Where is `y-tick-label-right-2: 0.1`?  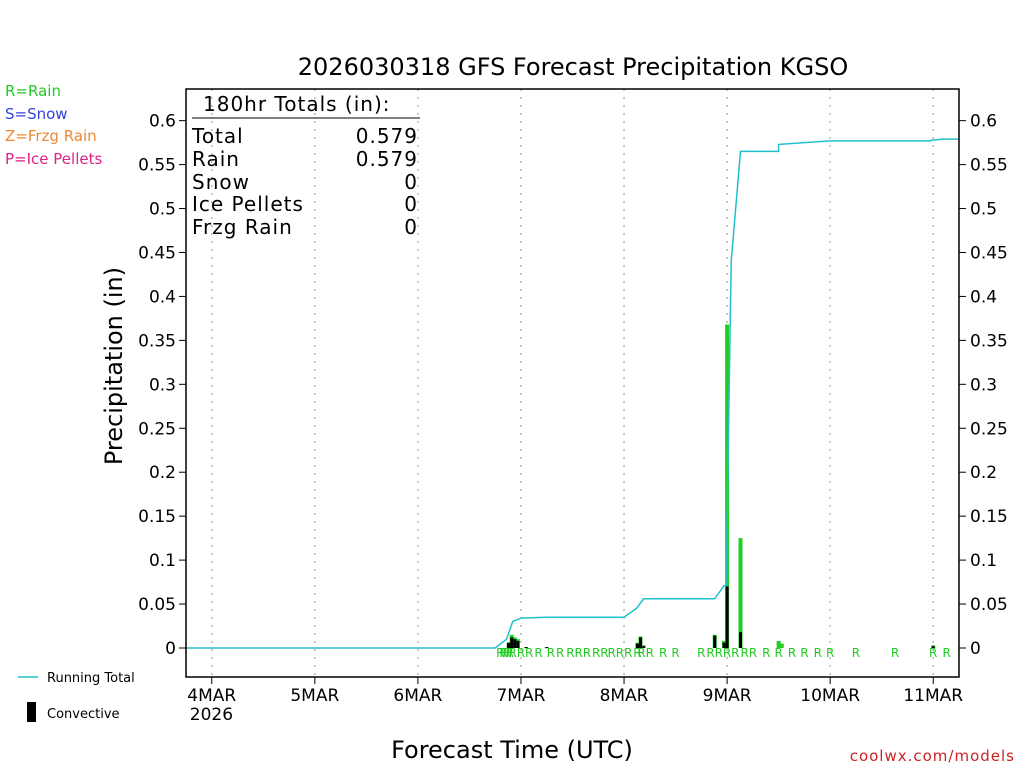 y-tick-label-right-2: 0.1 is located at coordinates (983, 561).